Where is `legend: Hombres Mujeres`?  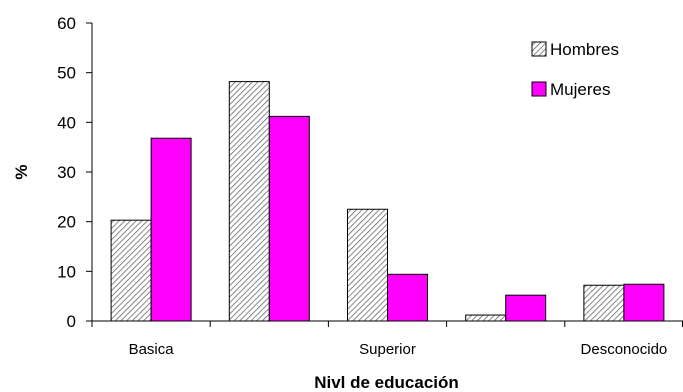 legend: Hombres Mujeres is located at coordinates (575, 69).